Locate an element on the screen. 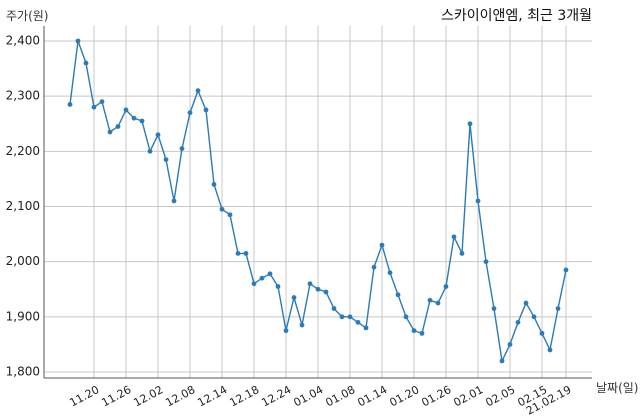 This screenshot has height=419, width=640. y-tick-labels: 1,800 1,900 2,000 2,100 2,200 2,300 2,400 is located at coordinates (23, 206).